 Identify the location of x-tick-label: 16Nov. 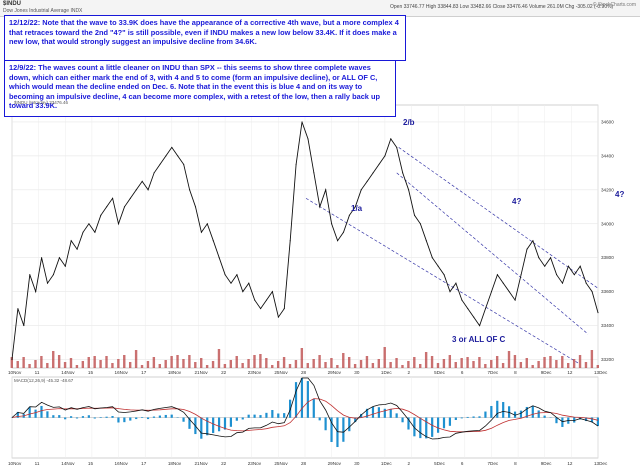
(122, 372).